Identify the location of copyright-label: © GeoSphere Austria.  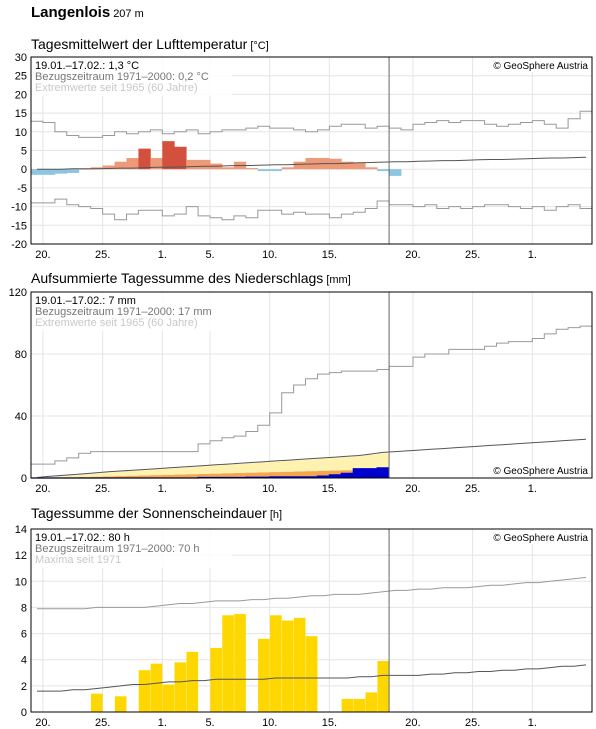
(540, 66).